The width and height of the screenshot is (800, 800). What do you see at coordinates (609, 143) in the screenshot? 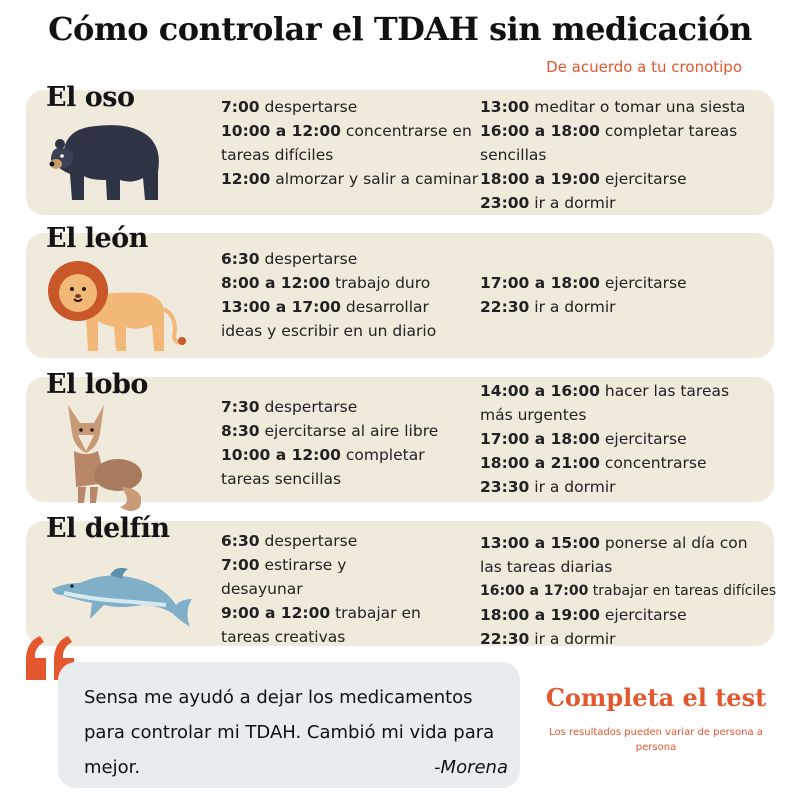
I see `schedule-entry: 16:00 a 18:00 completar tareas sencillas` at bounding box center [609, 143].